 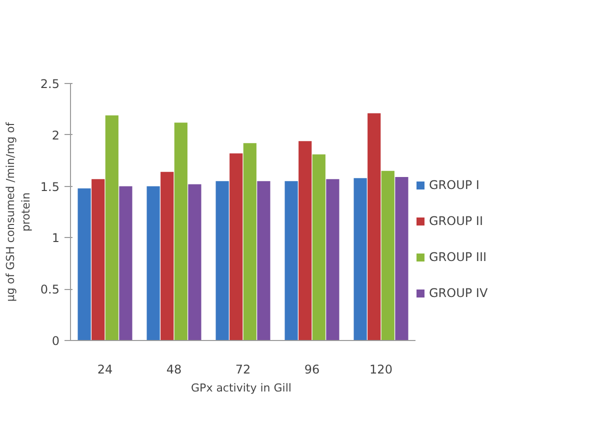 What do you see at coordinates (56, 135) in the screenshot?
I see `y-tick-label: 2` at bounding box center [56, 135].